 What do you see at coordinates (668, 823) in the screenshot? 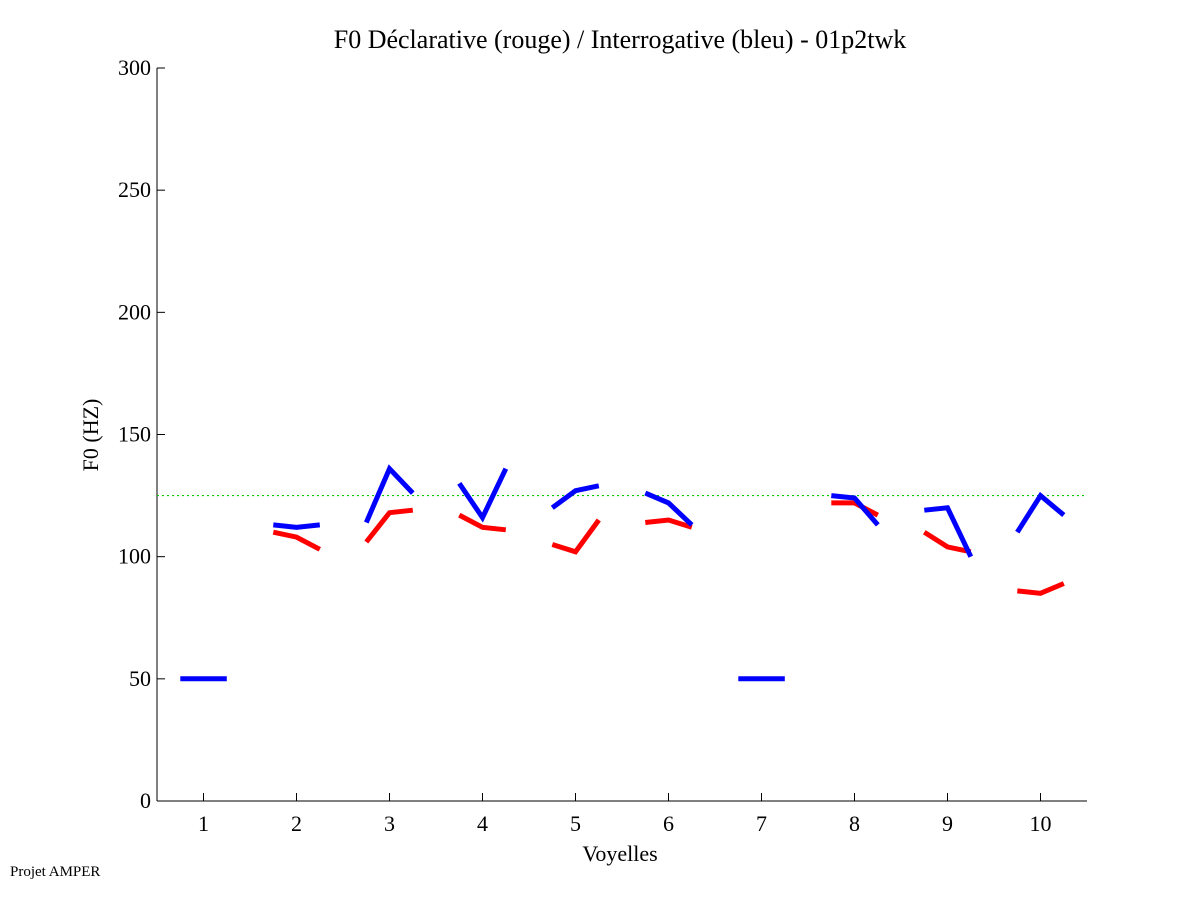
I see `x-tick-label: 6` at bounding box center [668, 823].